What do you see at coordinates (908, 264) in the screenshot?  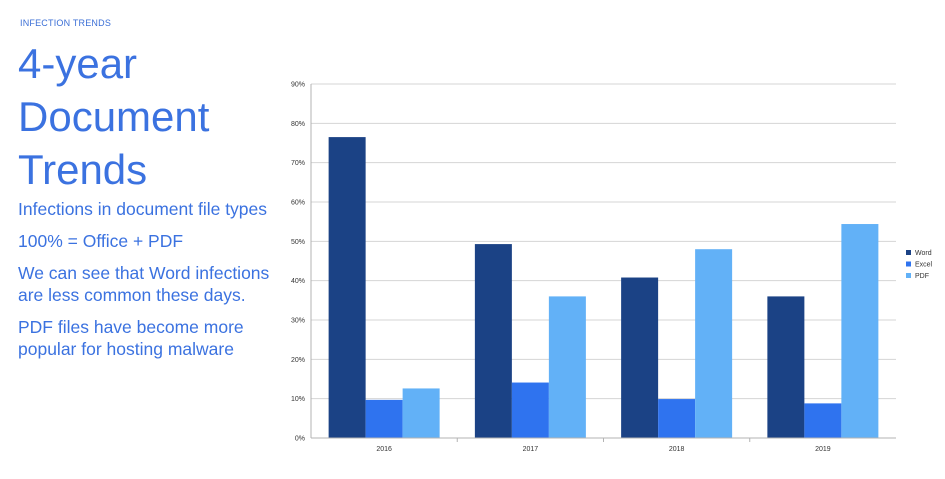 I see `legend-swatch-excel` at bounding box center [908, 264].